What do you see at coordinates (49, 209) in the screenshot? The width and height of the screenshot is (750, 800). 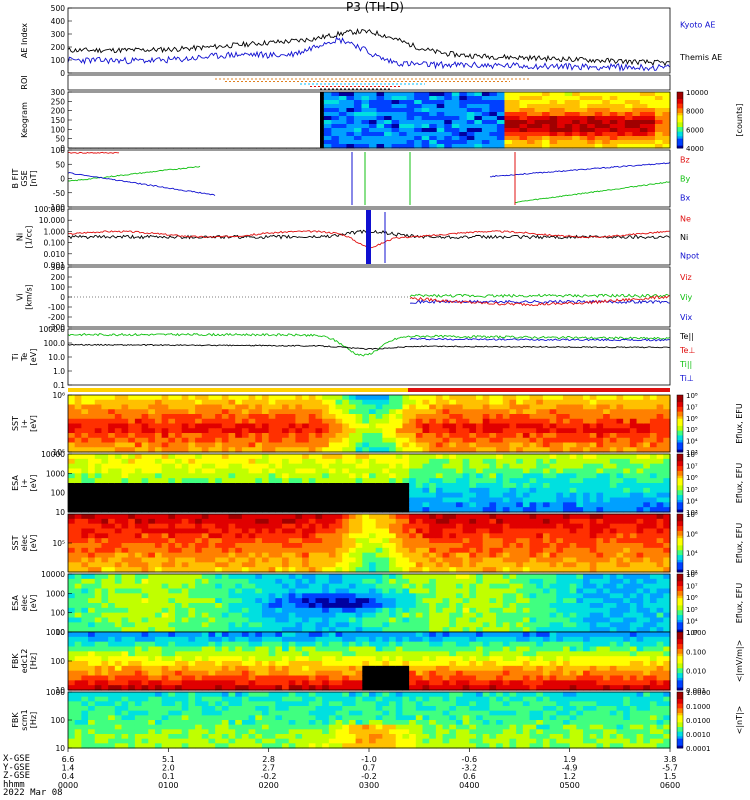 I see `y-tick-label: 100.000` at bounding box center [49, 209].